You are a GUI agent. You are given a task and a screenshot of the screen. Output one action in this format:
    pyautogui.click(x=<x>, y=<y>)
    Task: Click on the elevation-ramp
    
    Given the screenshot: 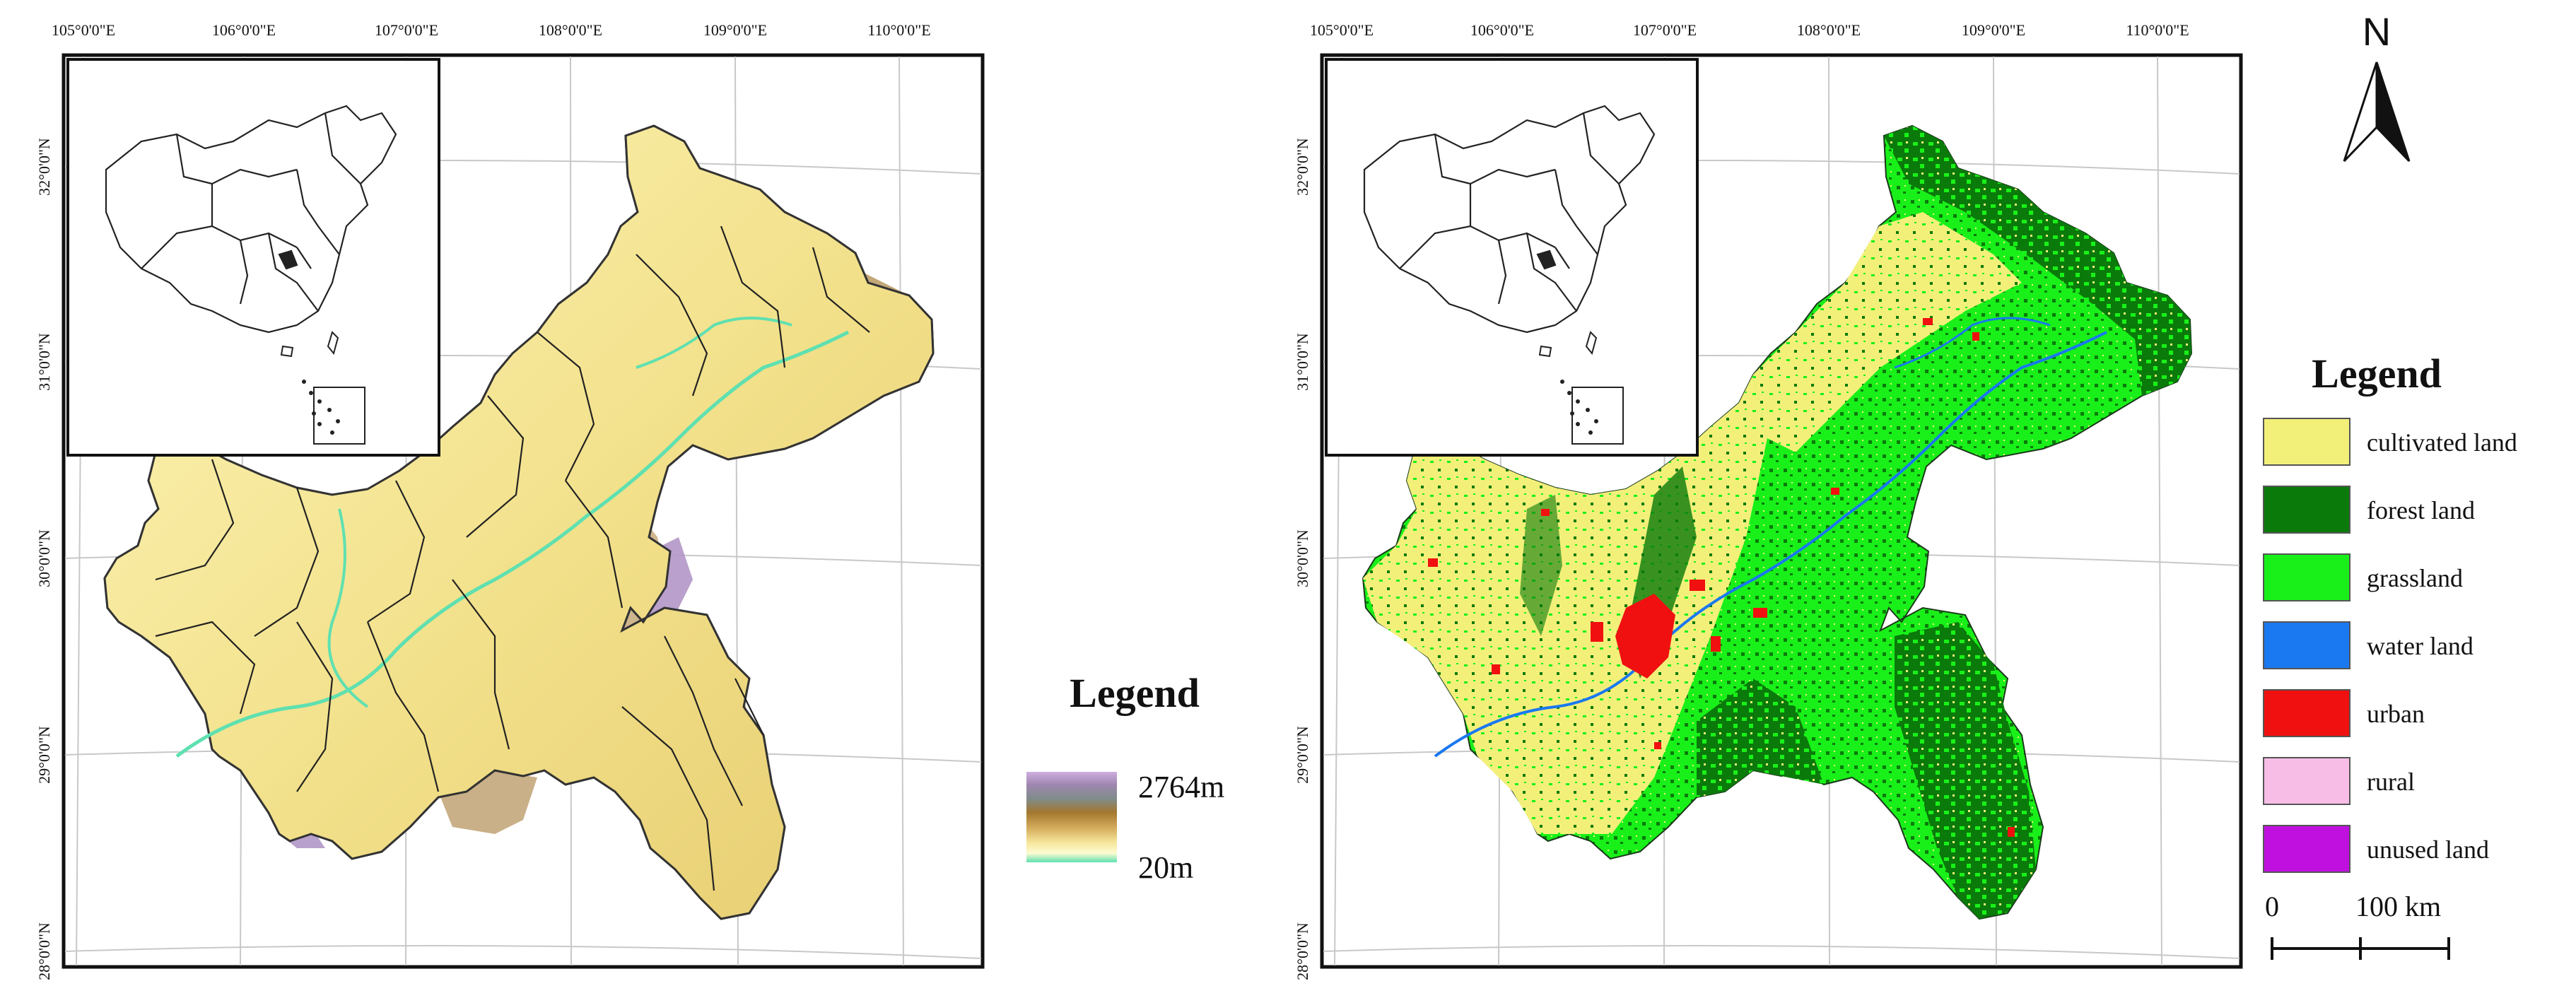 What is the action you would take?
    pyautogui.click(x=1071, y=817)
    